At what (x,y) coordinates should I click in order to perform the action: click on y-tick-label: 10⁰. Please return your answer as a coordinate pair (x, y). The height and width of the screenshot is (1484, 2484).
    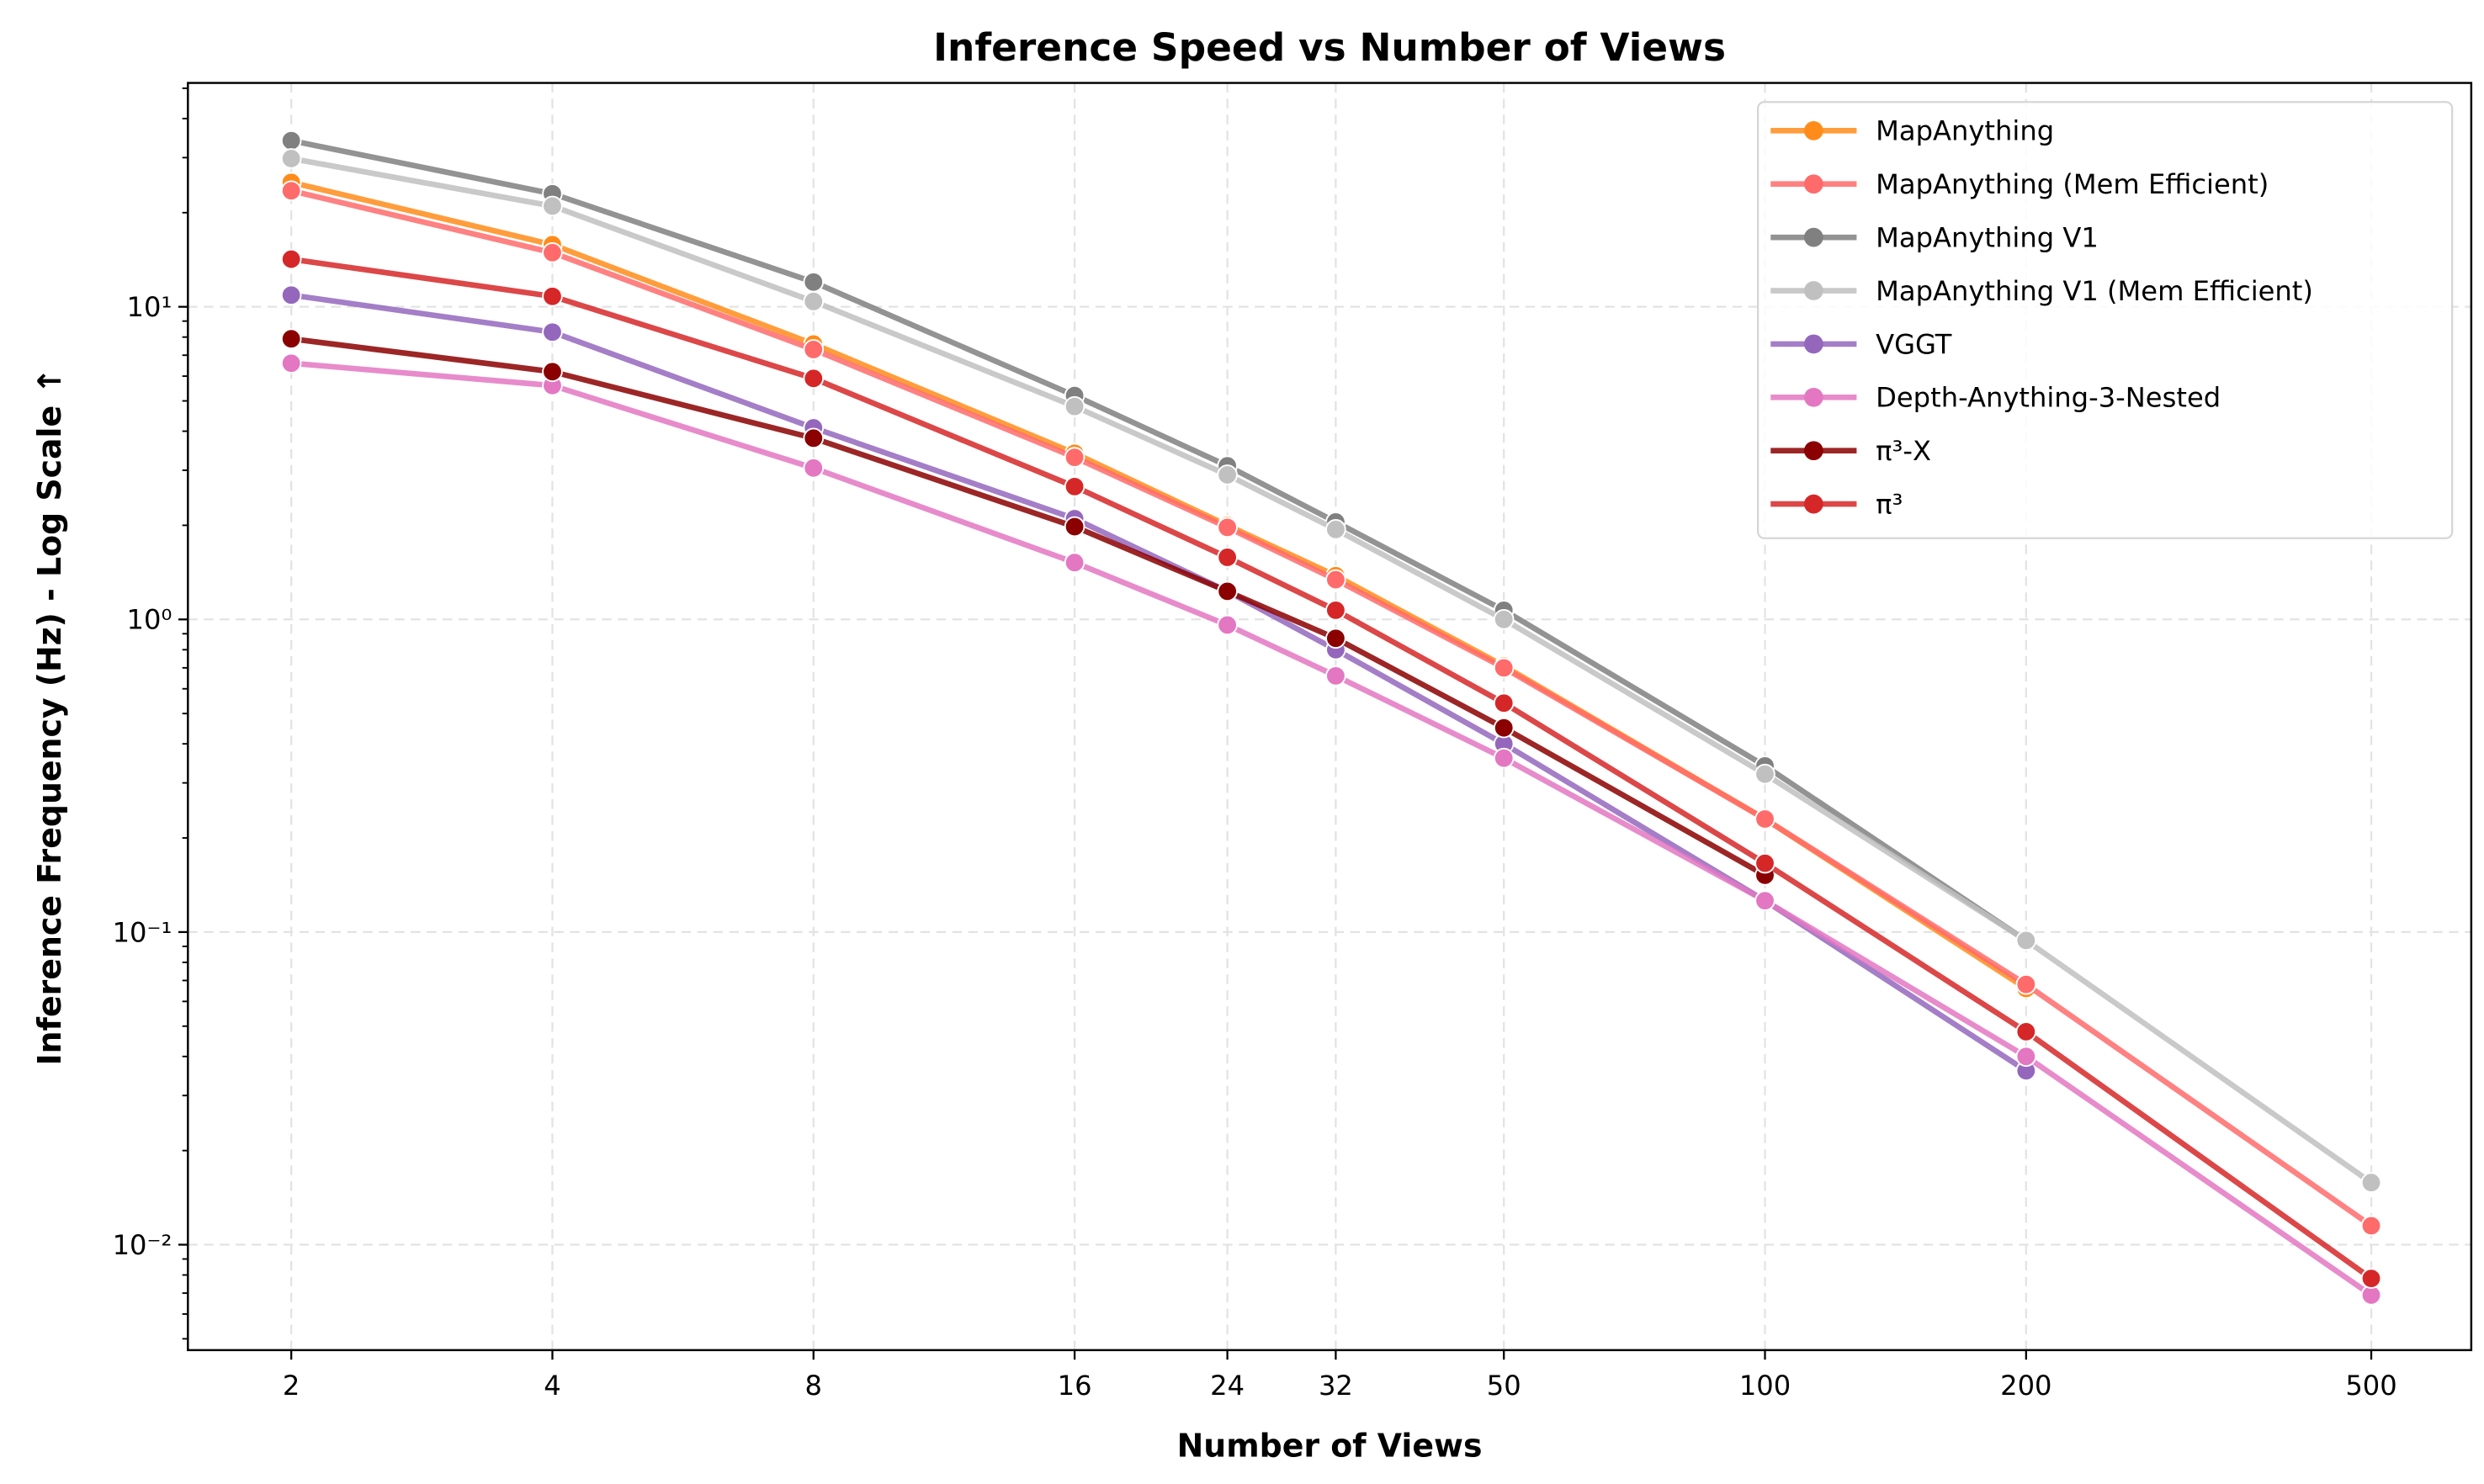
    Looking at the image, I should click on (149, 620).